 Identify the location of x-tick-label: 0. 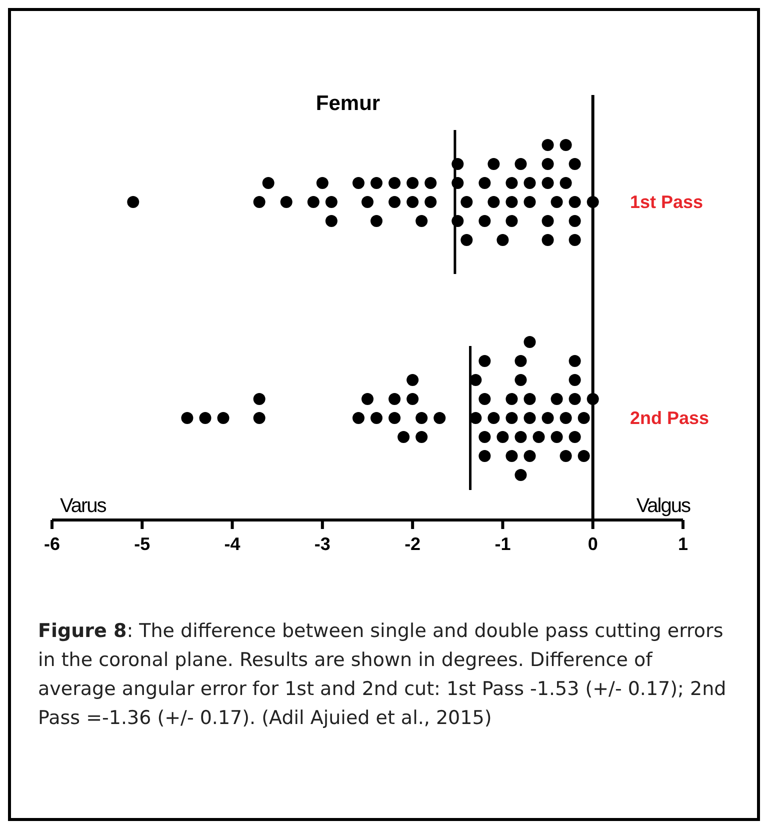
(593, 544).